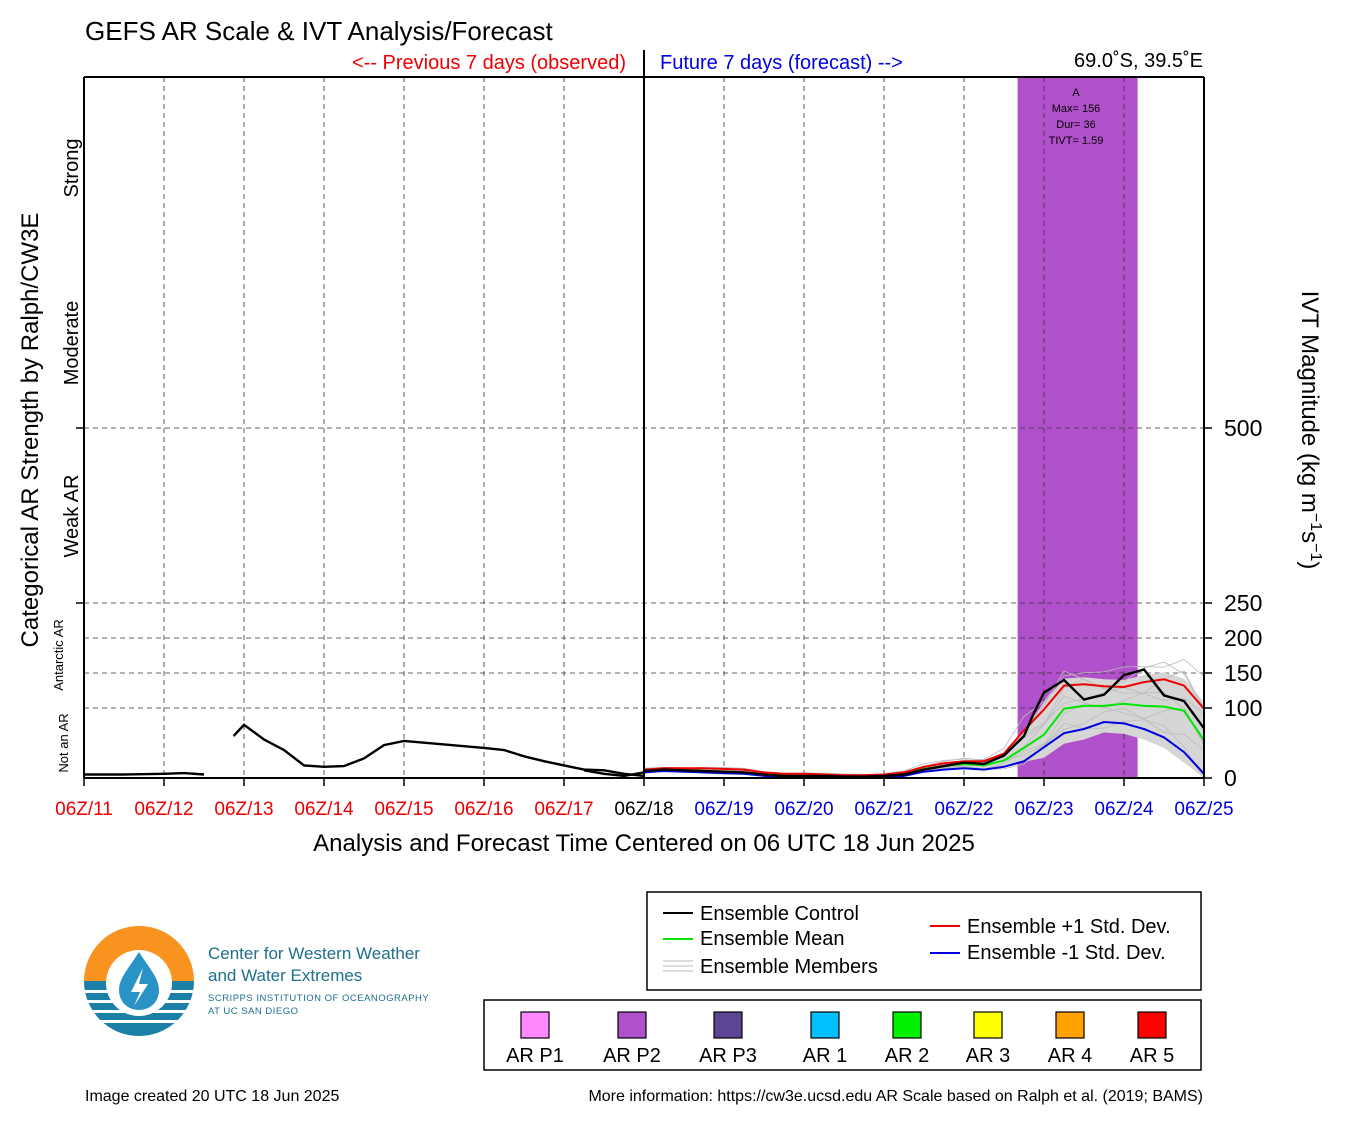 This screenshot has width=1348, height=1128. I want to click on location-label: 69.0˚S, 39.5˚E, so click(1138, 61).